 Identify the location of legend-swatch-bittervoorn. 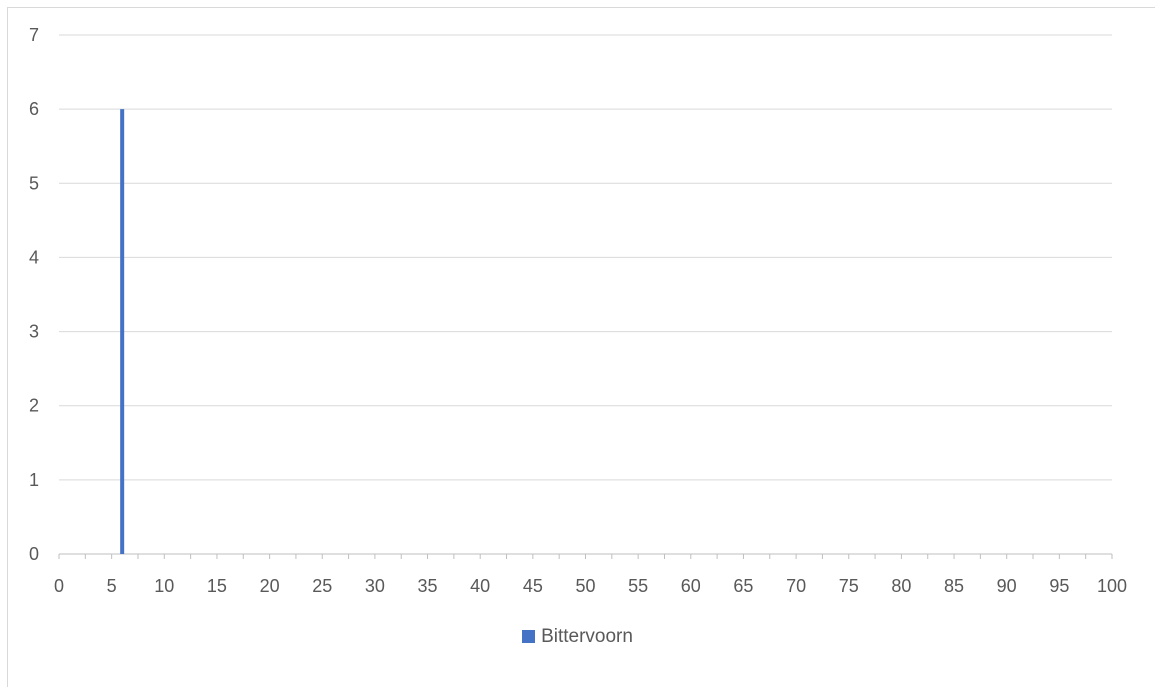
(529, 636).